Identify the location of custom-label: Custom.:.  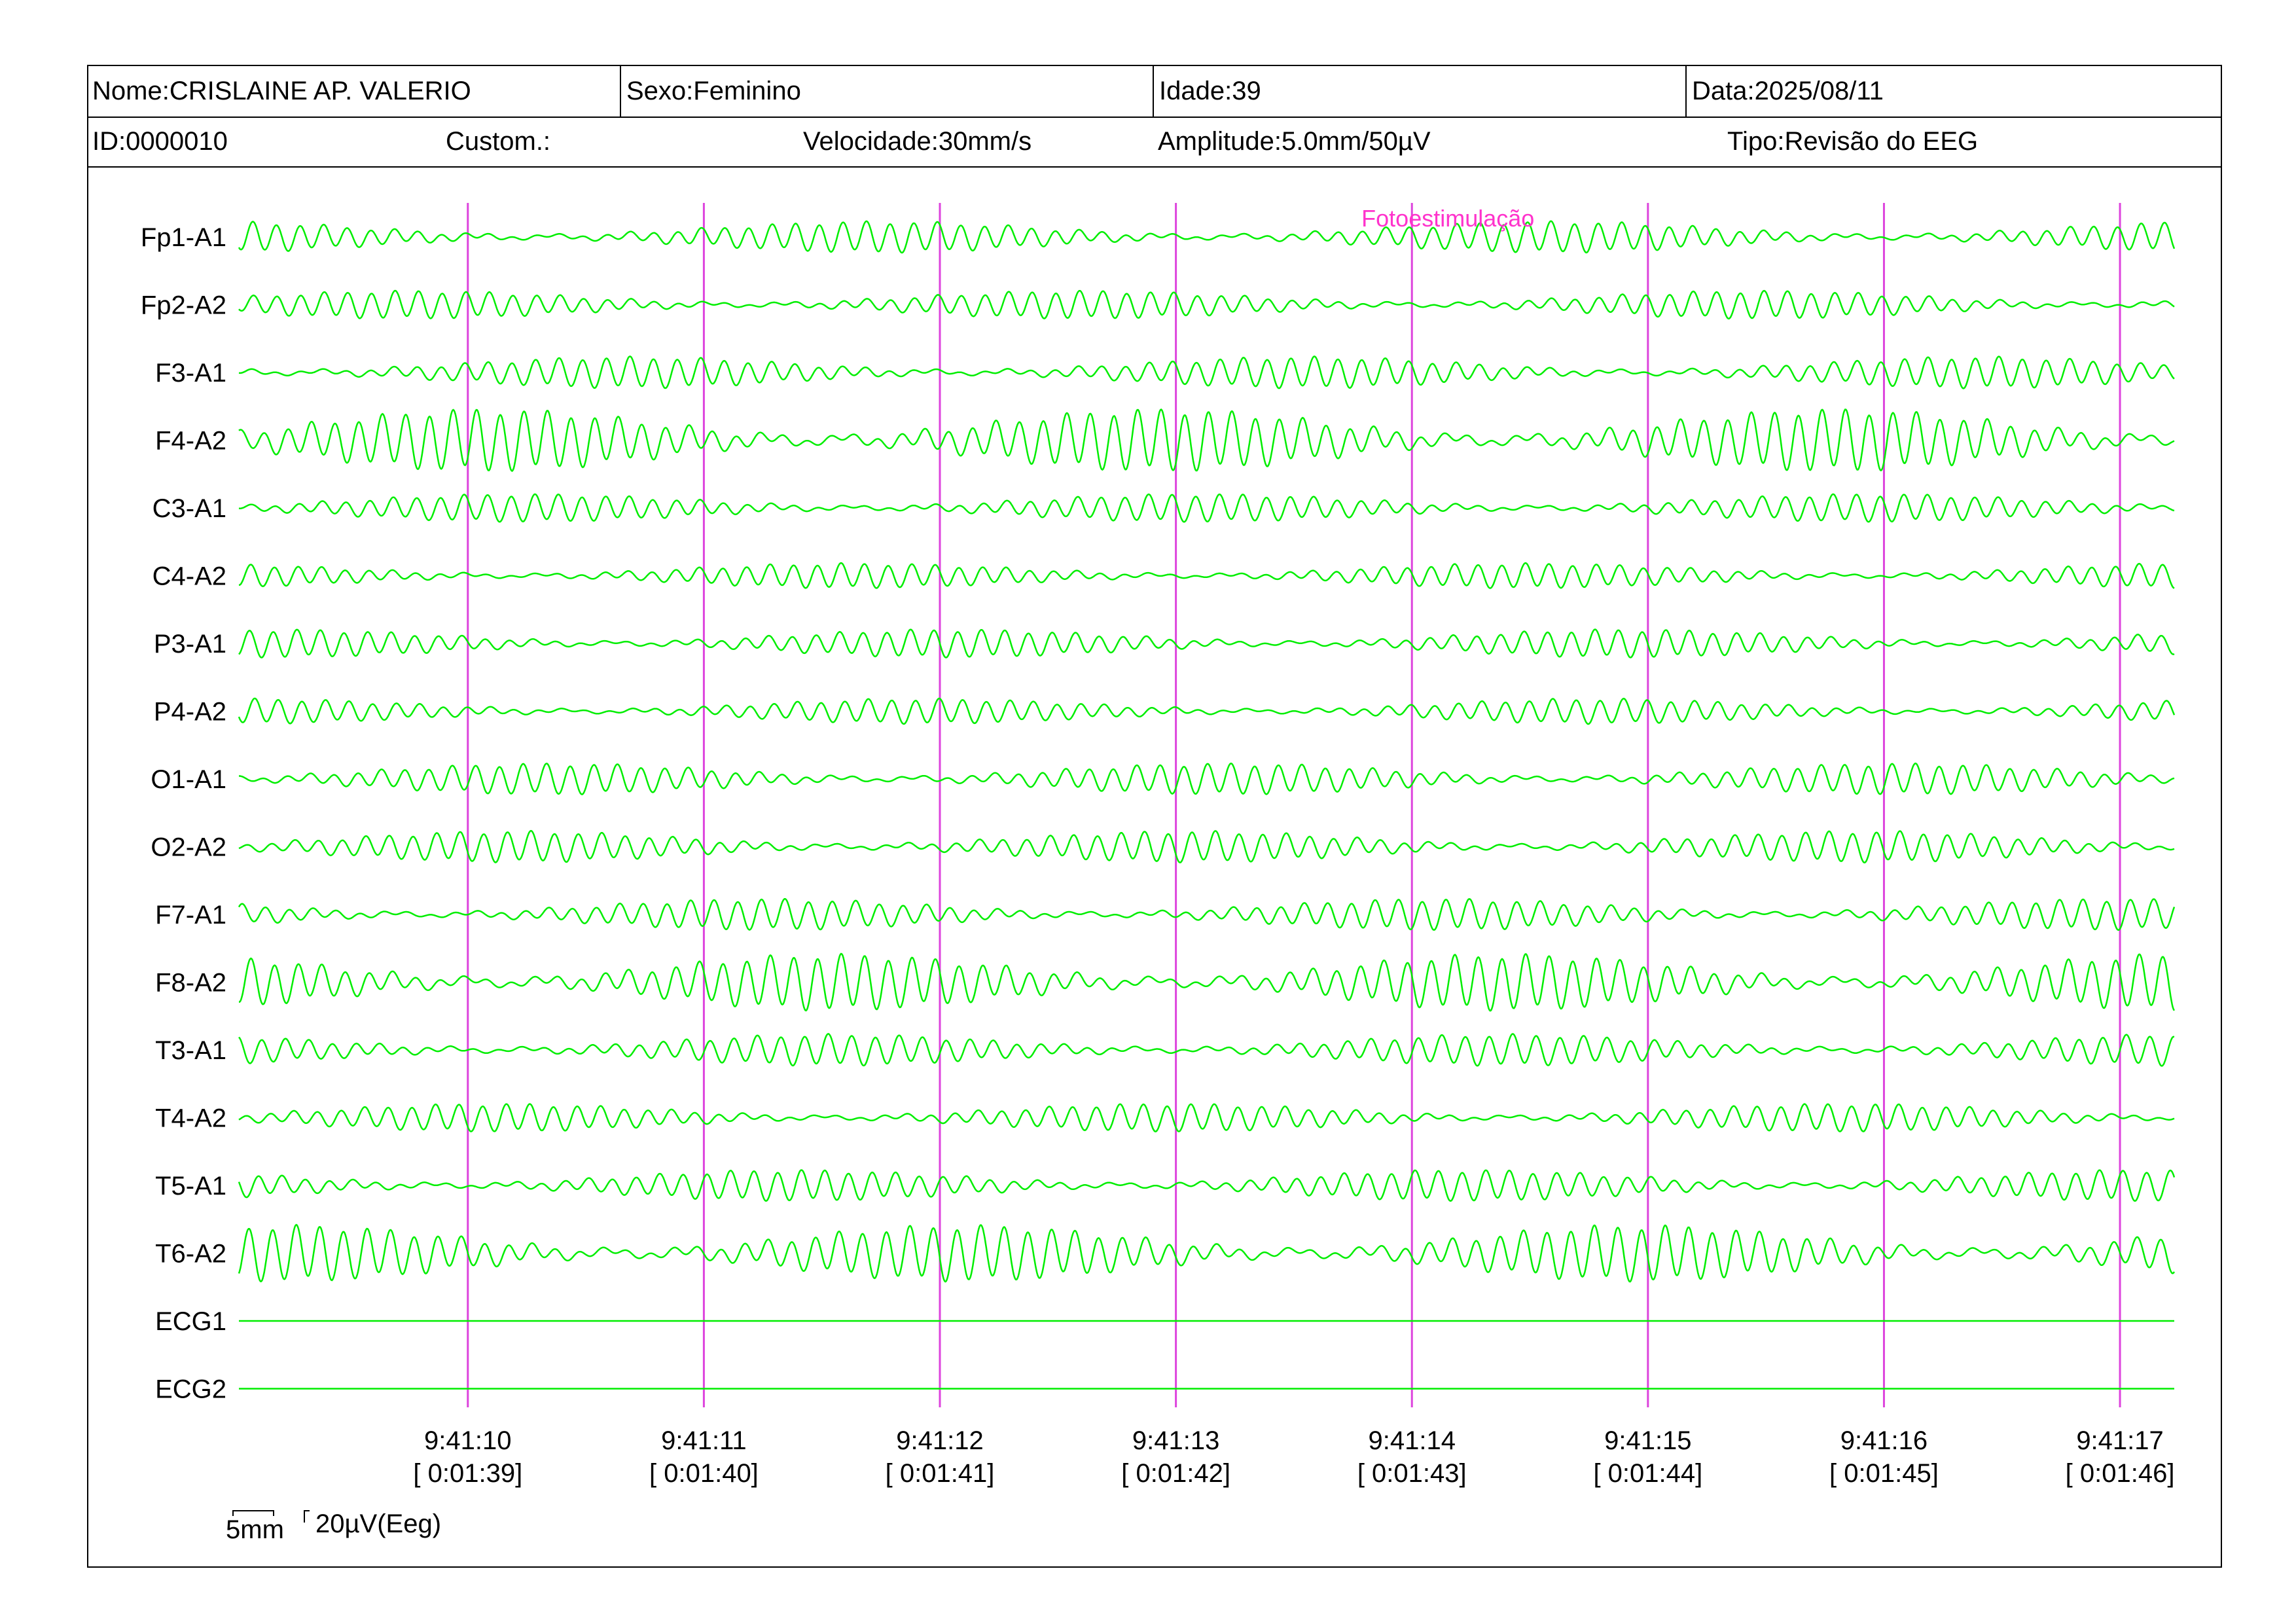
(498, 141).